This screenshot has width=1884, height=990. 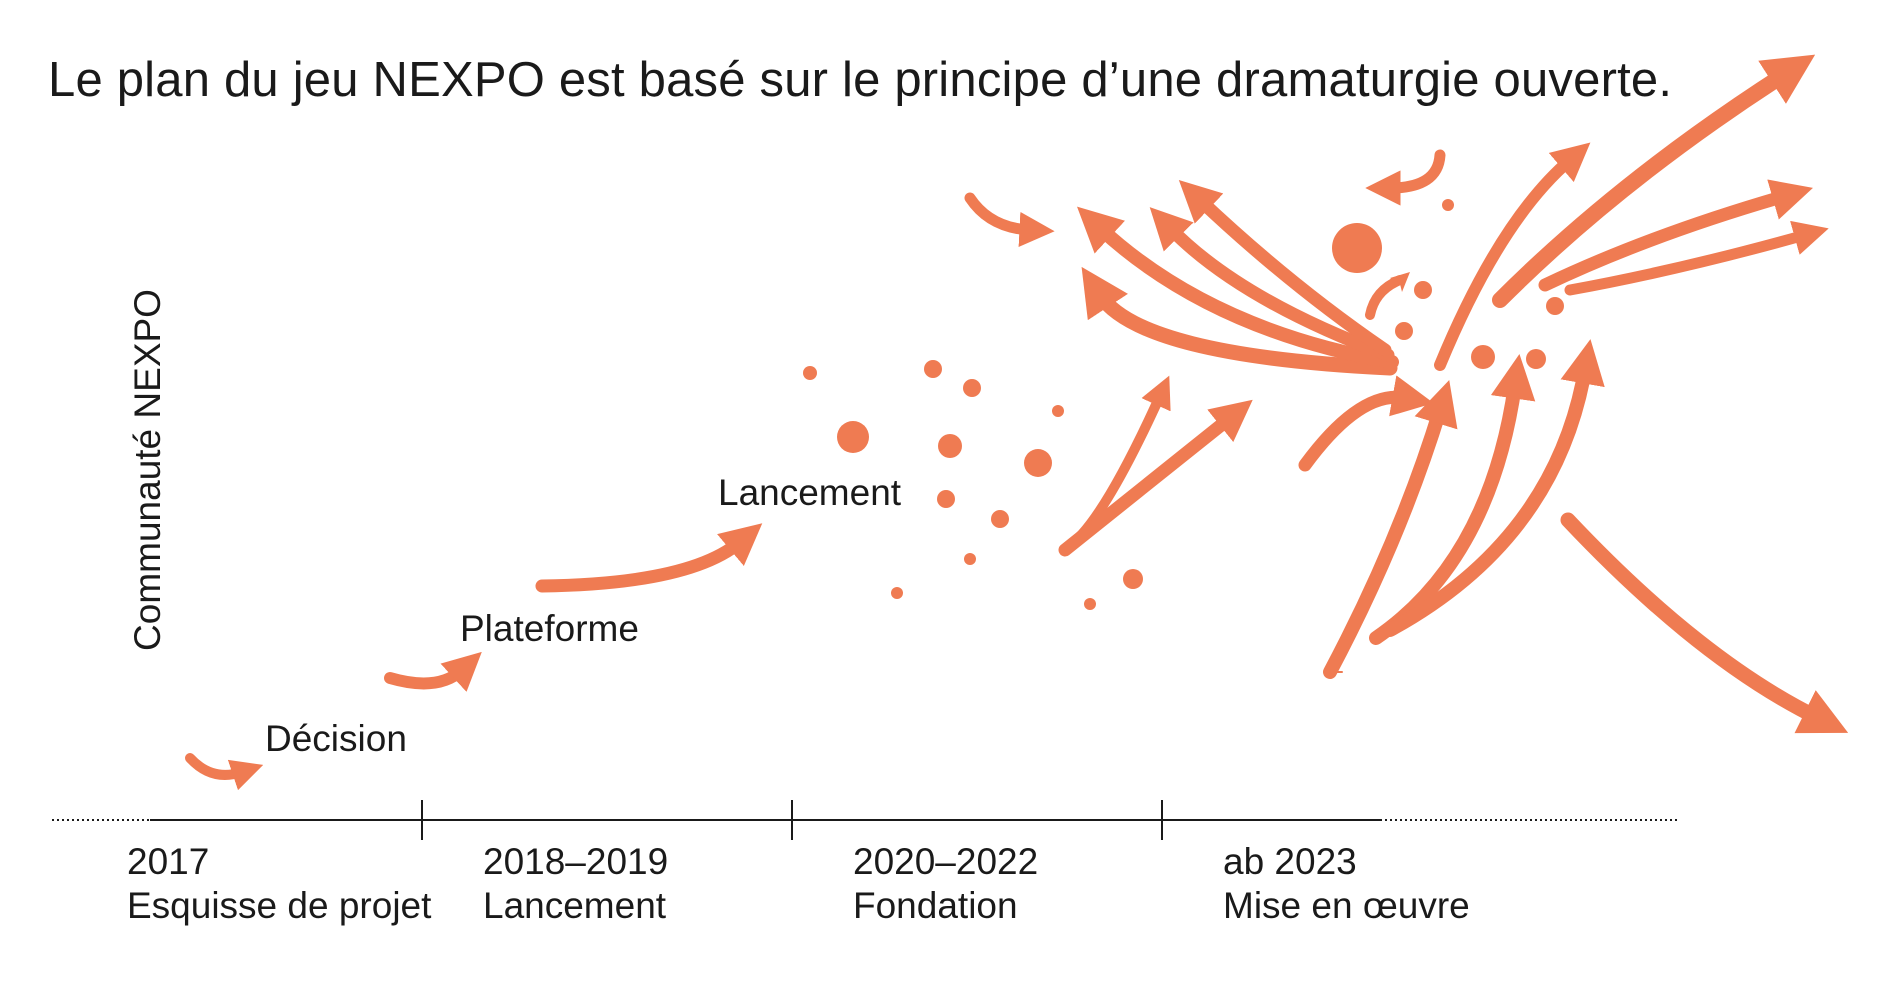 What do you see at coordinates (224, 772) in the screenshot?
I see `arrow-decision` at bounding box center [224, 772].